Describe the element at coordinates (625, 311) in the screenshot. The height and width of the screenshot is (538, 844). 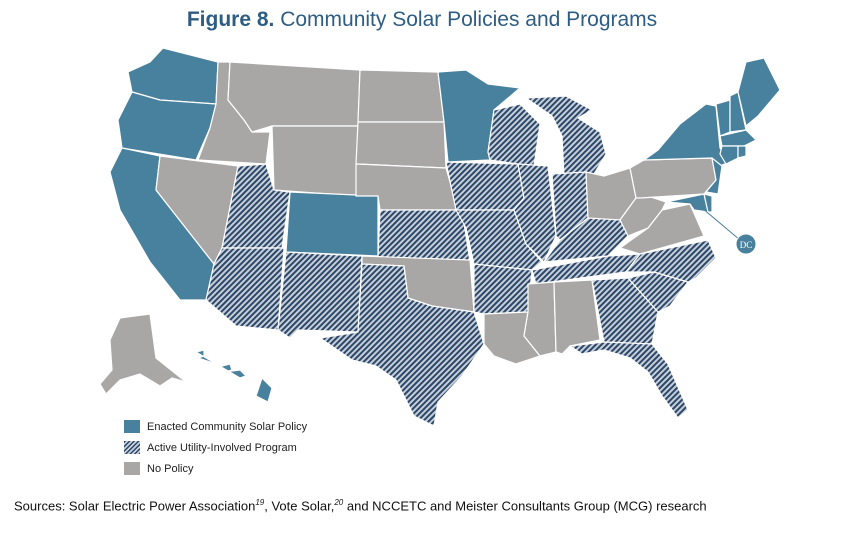
I see `state-GA` at that location.